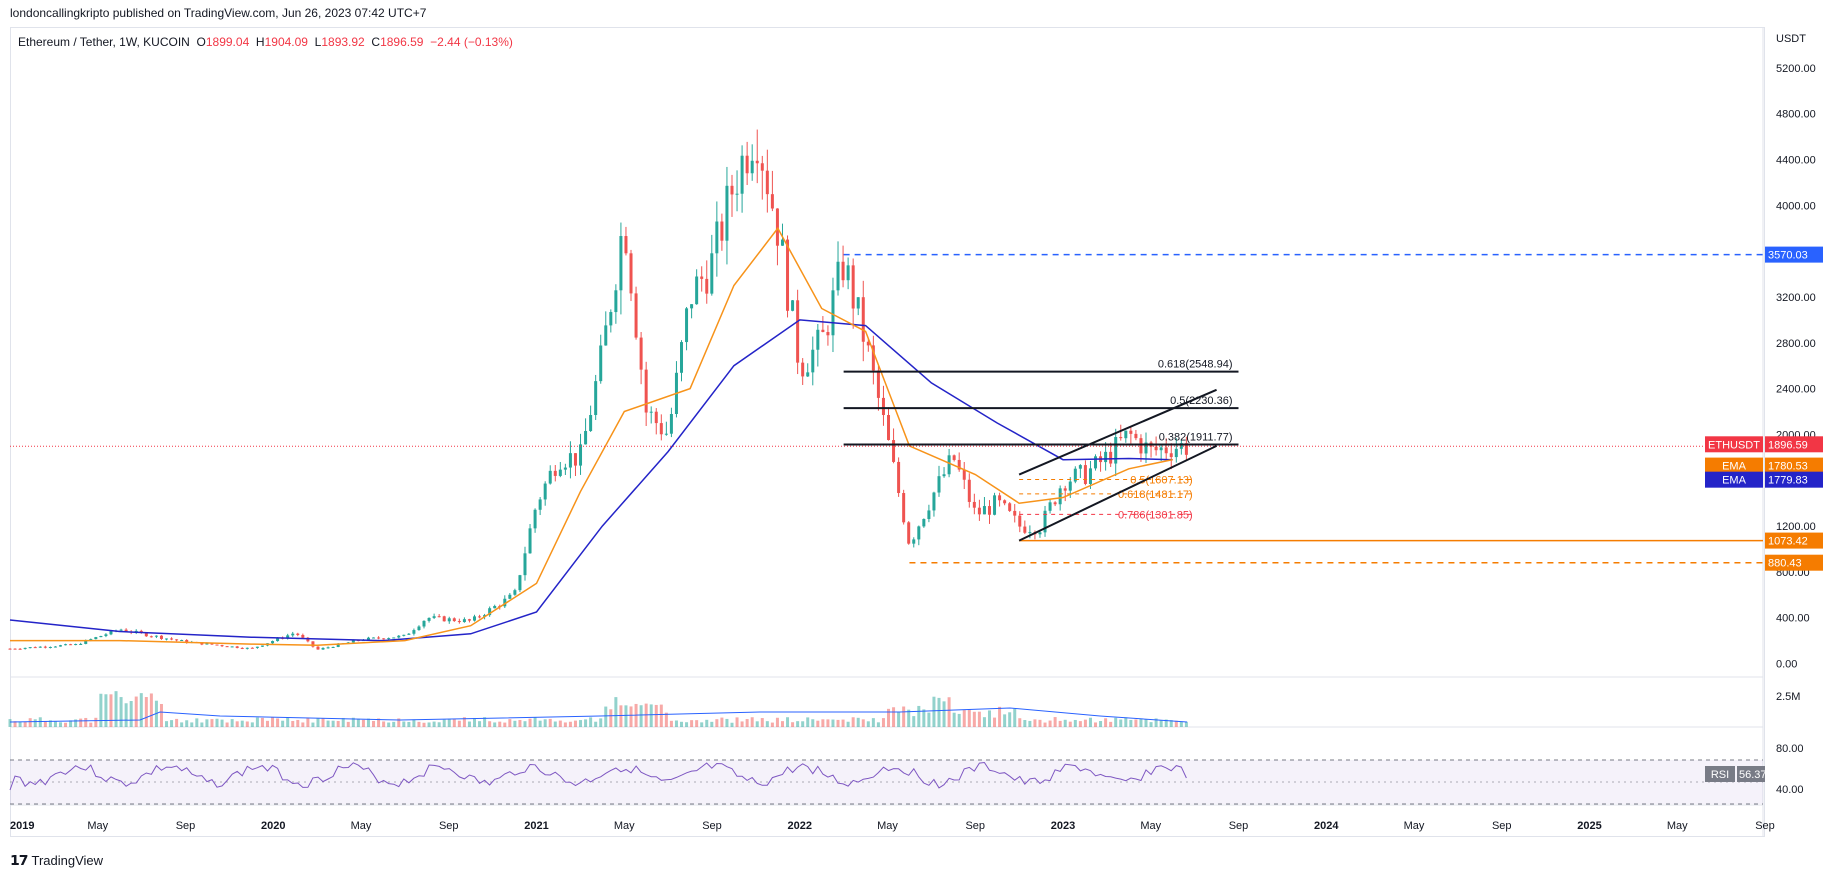 Image resolution: width=1835 pixels, height=875 pixels. I want to click on ohlc-close: 1896.59, so click(402, 42).